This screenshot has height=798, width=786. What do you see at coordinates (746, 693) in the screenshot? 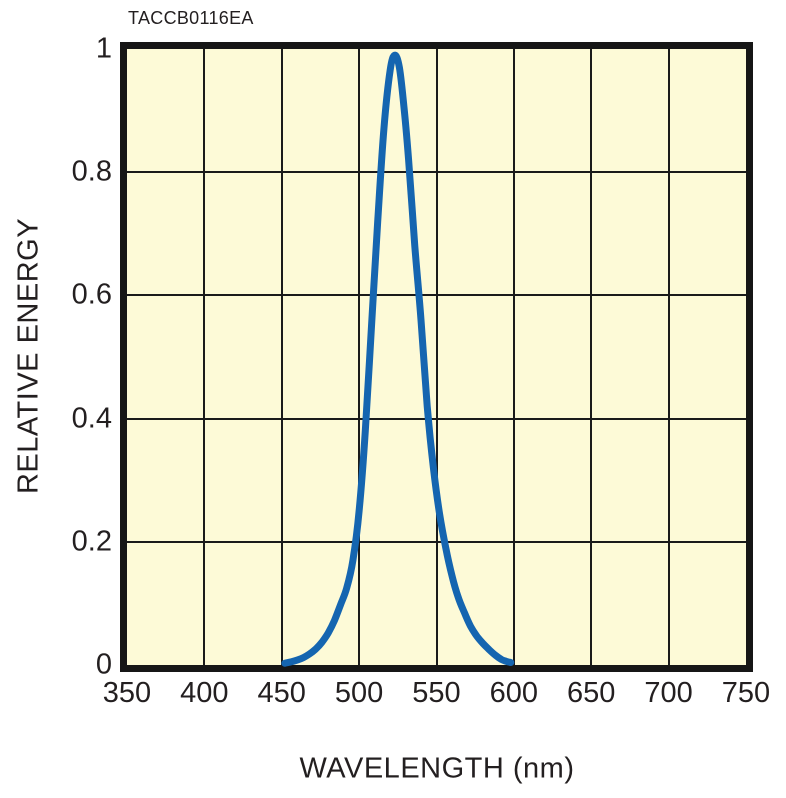
I see `x-tick-label: 750` at bounding box center [746, 693].